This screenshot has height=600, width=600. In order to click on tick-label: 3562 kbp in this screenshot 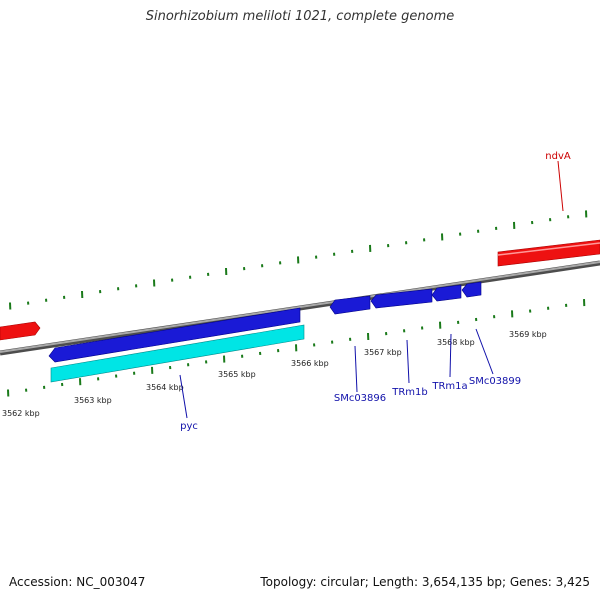, I will do `click(21, 413)`.